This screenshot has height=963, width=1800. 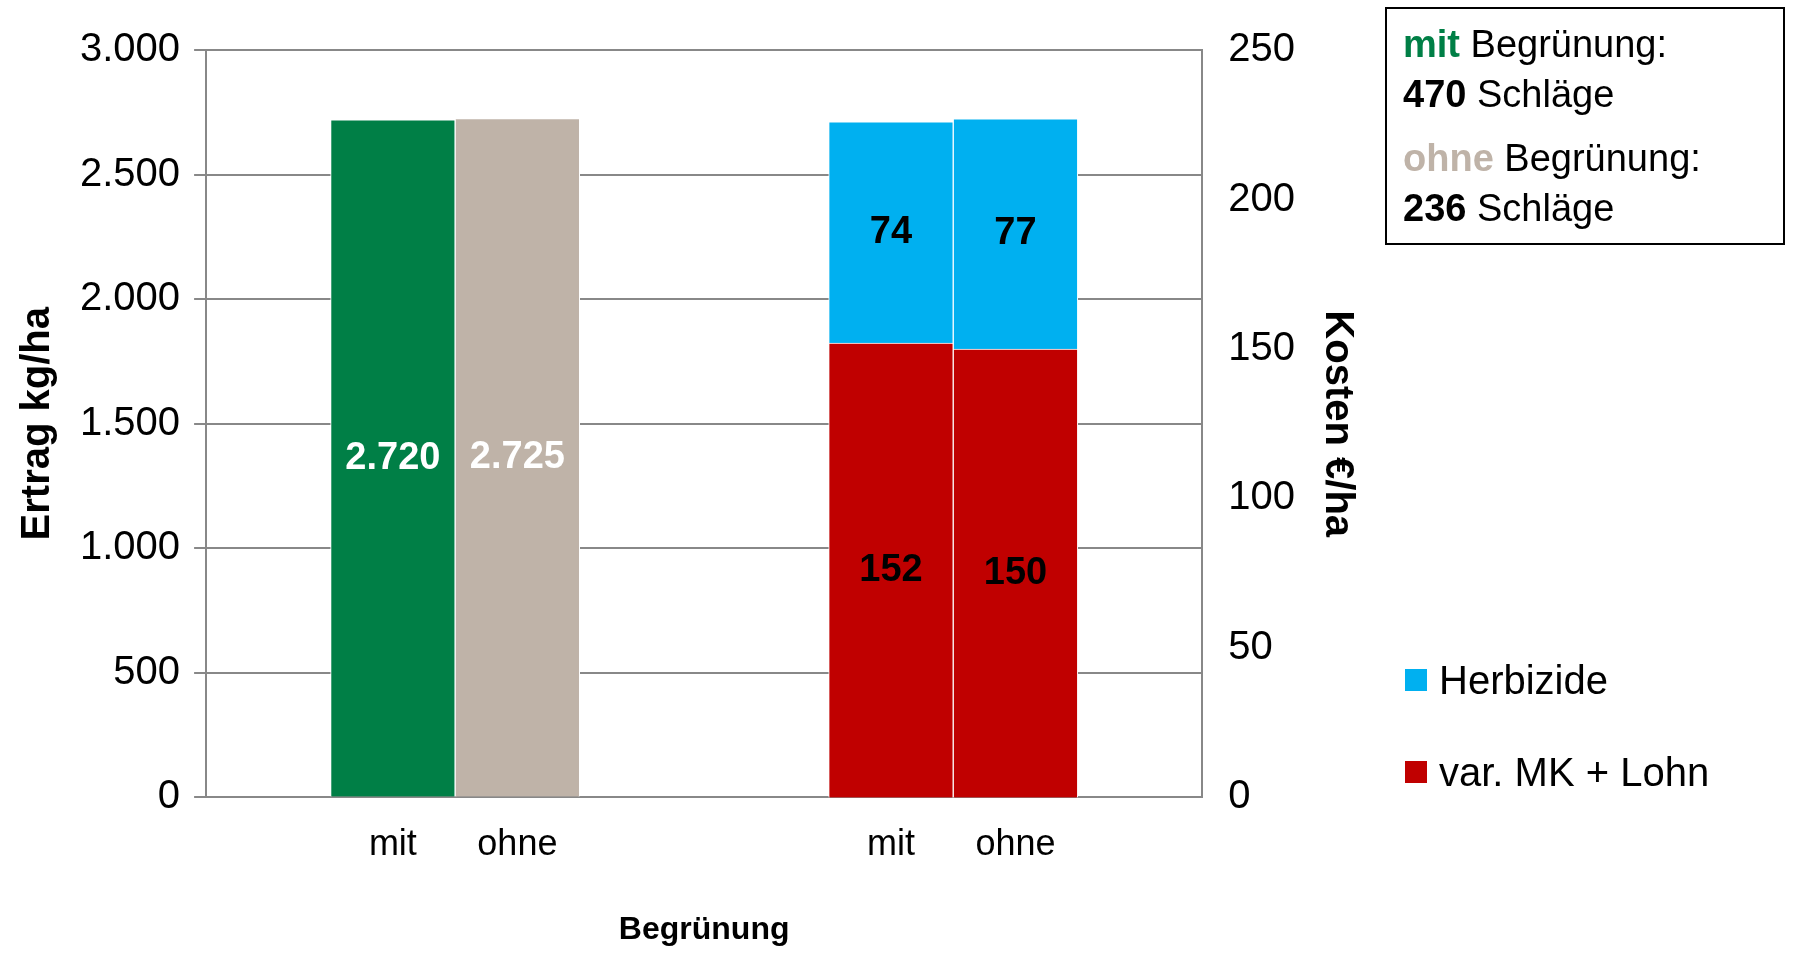 What do you see at coordinates (130, 420) in the screenshot?
I see `y-tick-label: 1.500` at bounding box center [130, 420].